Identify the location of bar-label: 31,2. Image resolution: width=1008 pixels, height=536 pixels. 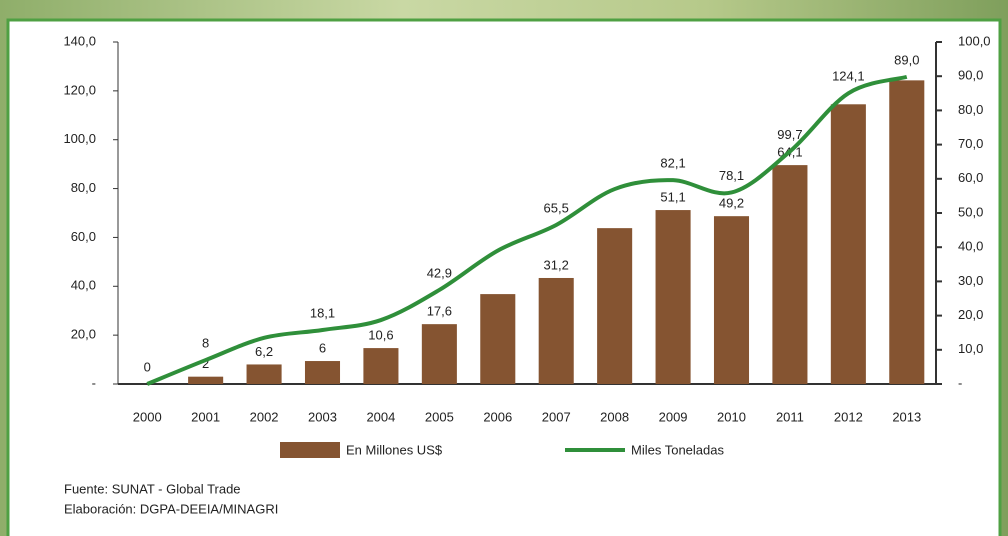
(556, 264).